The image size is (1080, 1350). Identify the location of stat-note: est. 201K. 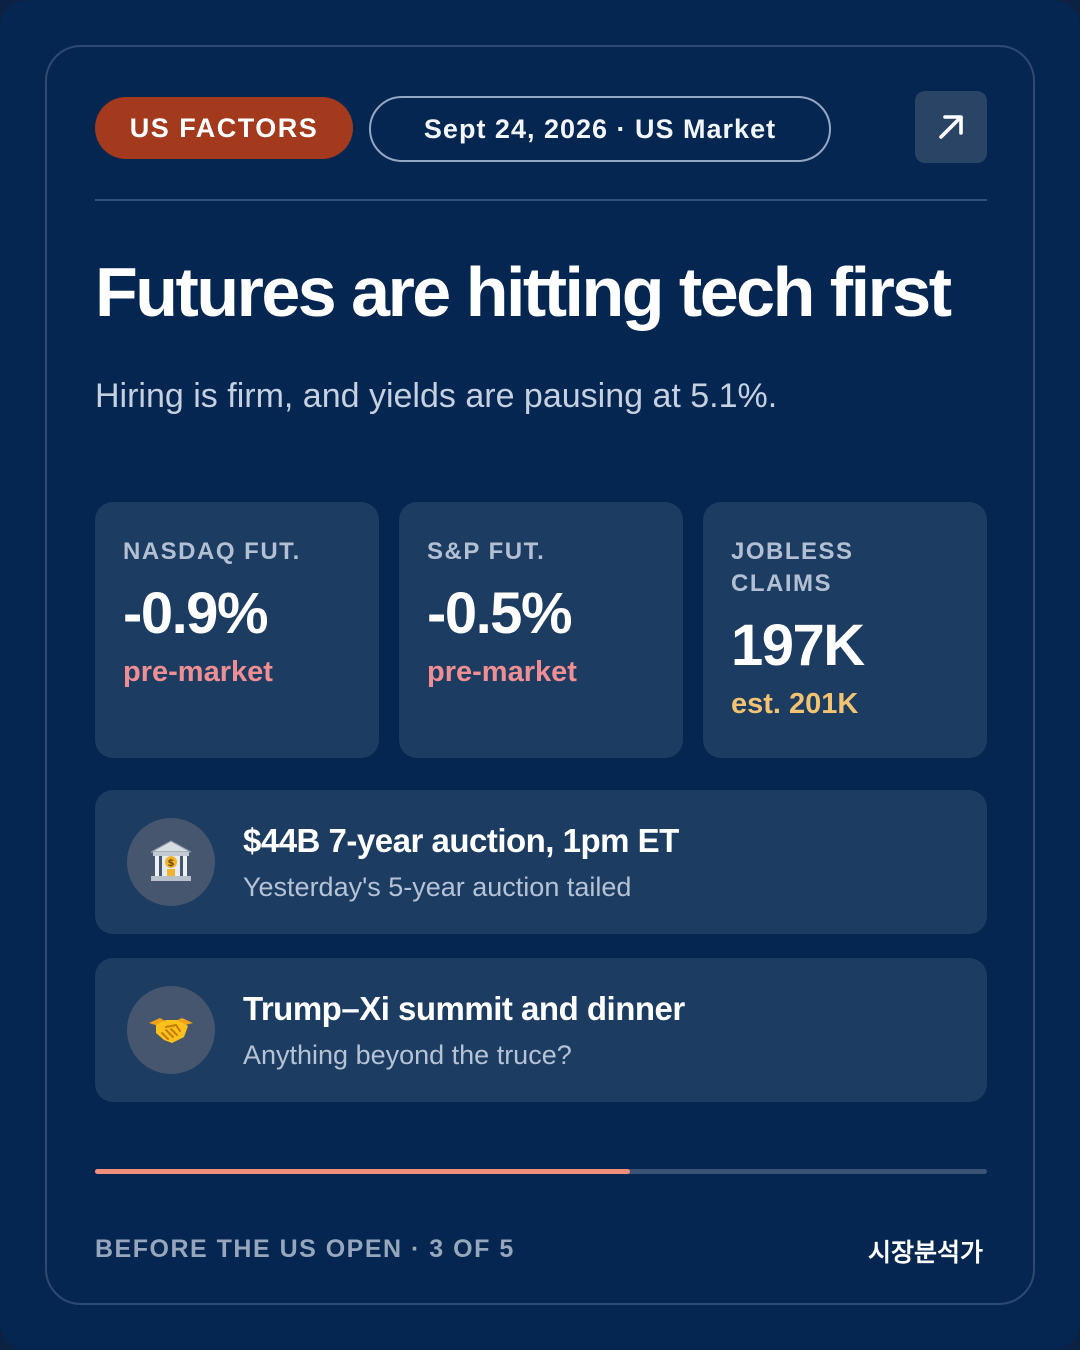
(795, 704).